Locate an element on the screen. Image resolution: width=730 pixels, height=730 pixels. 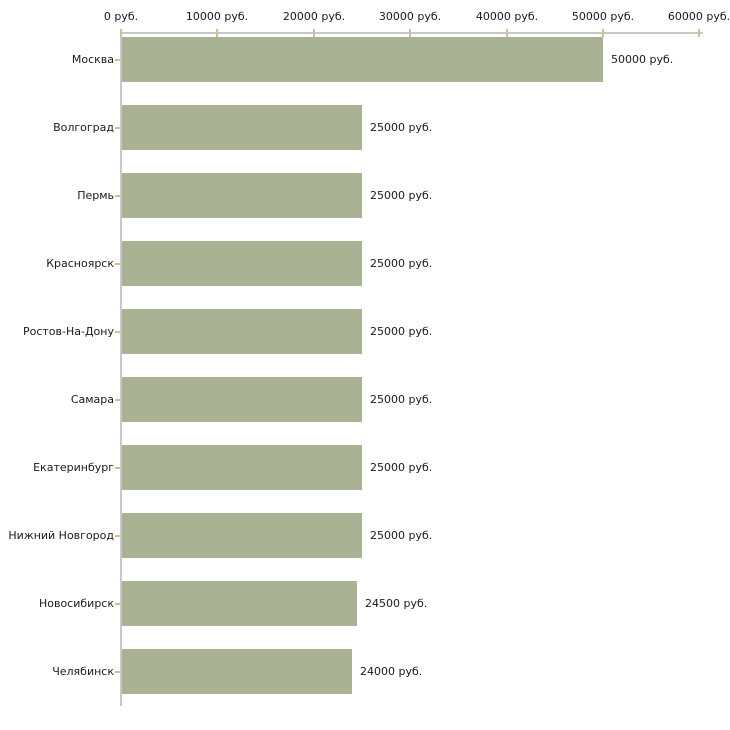
value-label: 24500 руб. is located at coordinates (396, 603).